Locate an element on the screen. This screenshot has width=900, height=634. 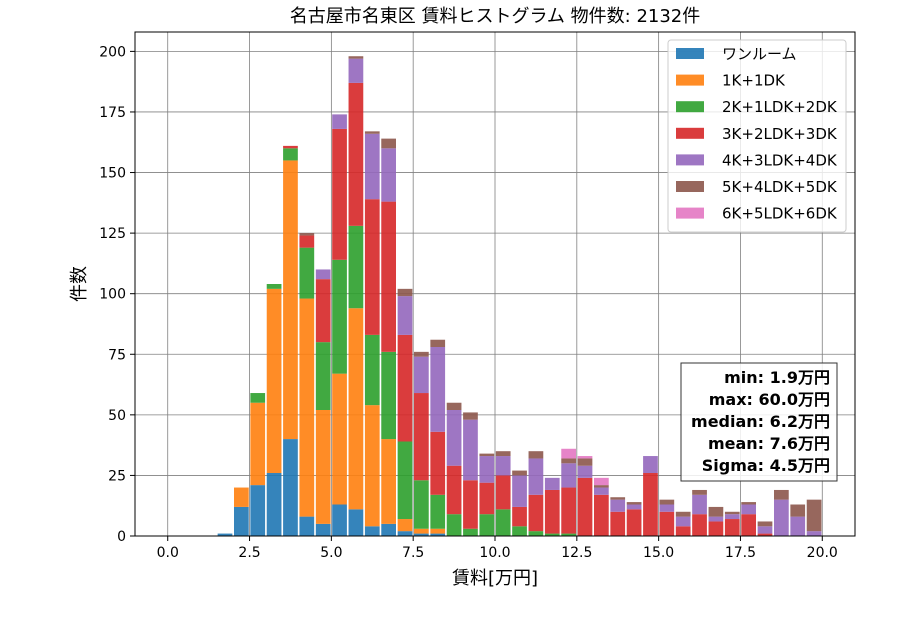
x-tick-label: 2.5 is located at coordinates (249, 553).